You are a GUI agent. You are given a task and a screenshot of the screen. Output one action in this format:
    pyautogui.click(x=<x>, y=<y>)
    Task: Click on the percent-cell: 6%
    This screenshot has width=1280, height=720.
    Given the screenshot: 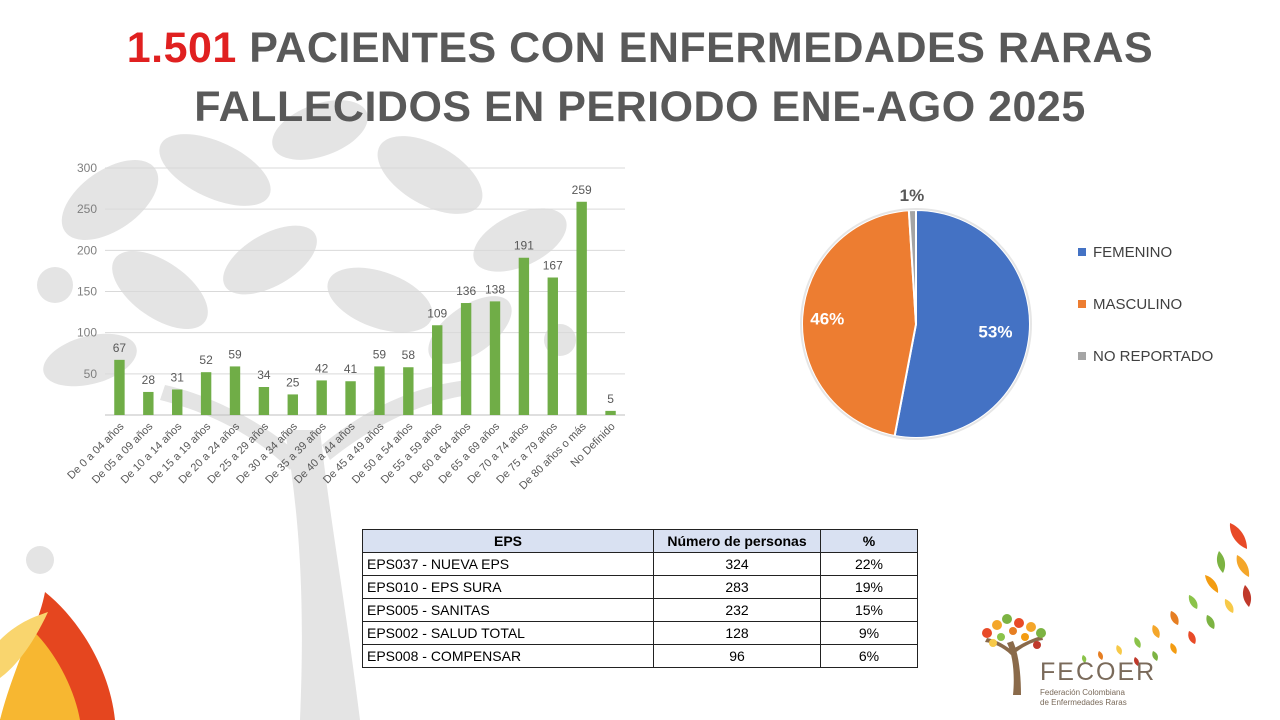 What is the action you would take?
    pyautogui.click(x=869, y=656)
    